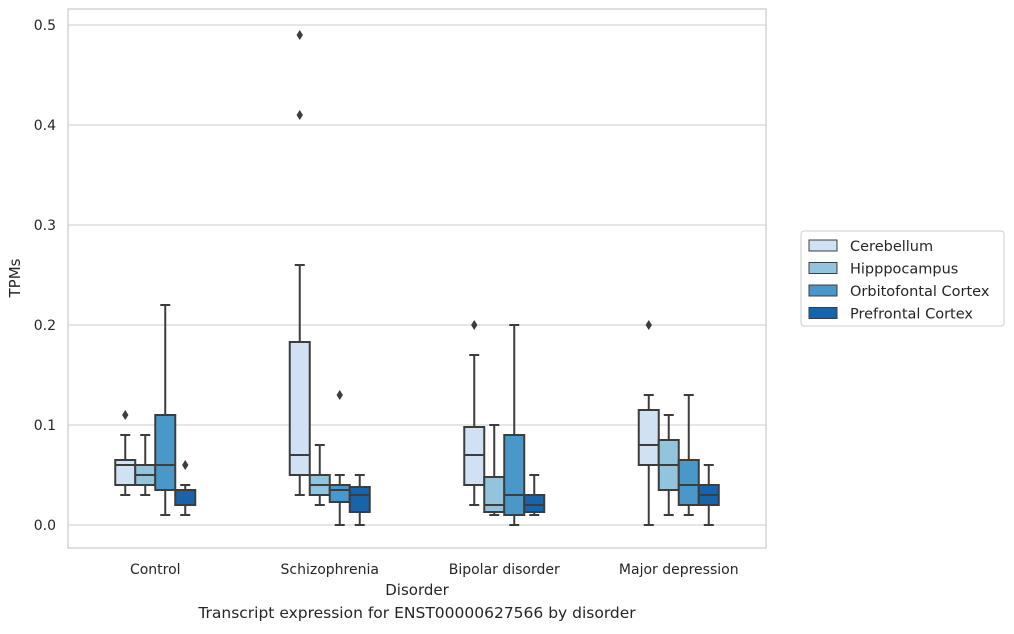 The image size is (1014, 634). What do you see at coordinates (417, 590) in the screenshot?
I see `x-axis-label: Disorder` at bounding box center [417, 590].